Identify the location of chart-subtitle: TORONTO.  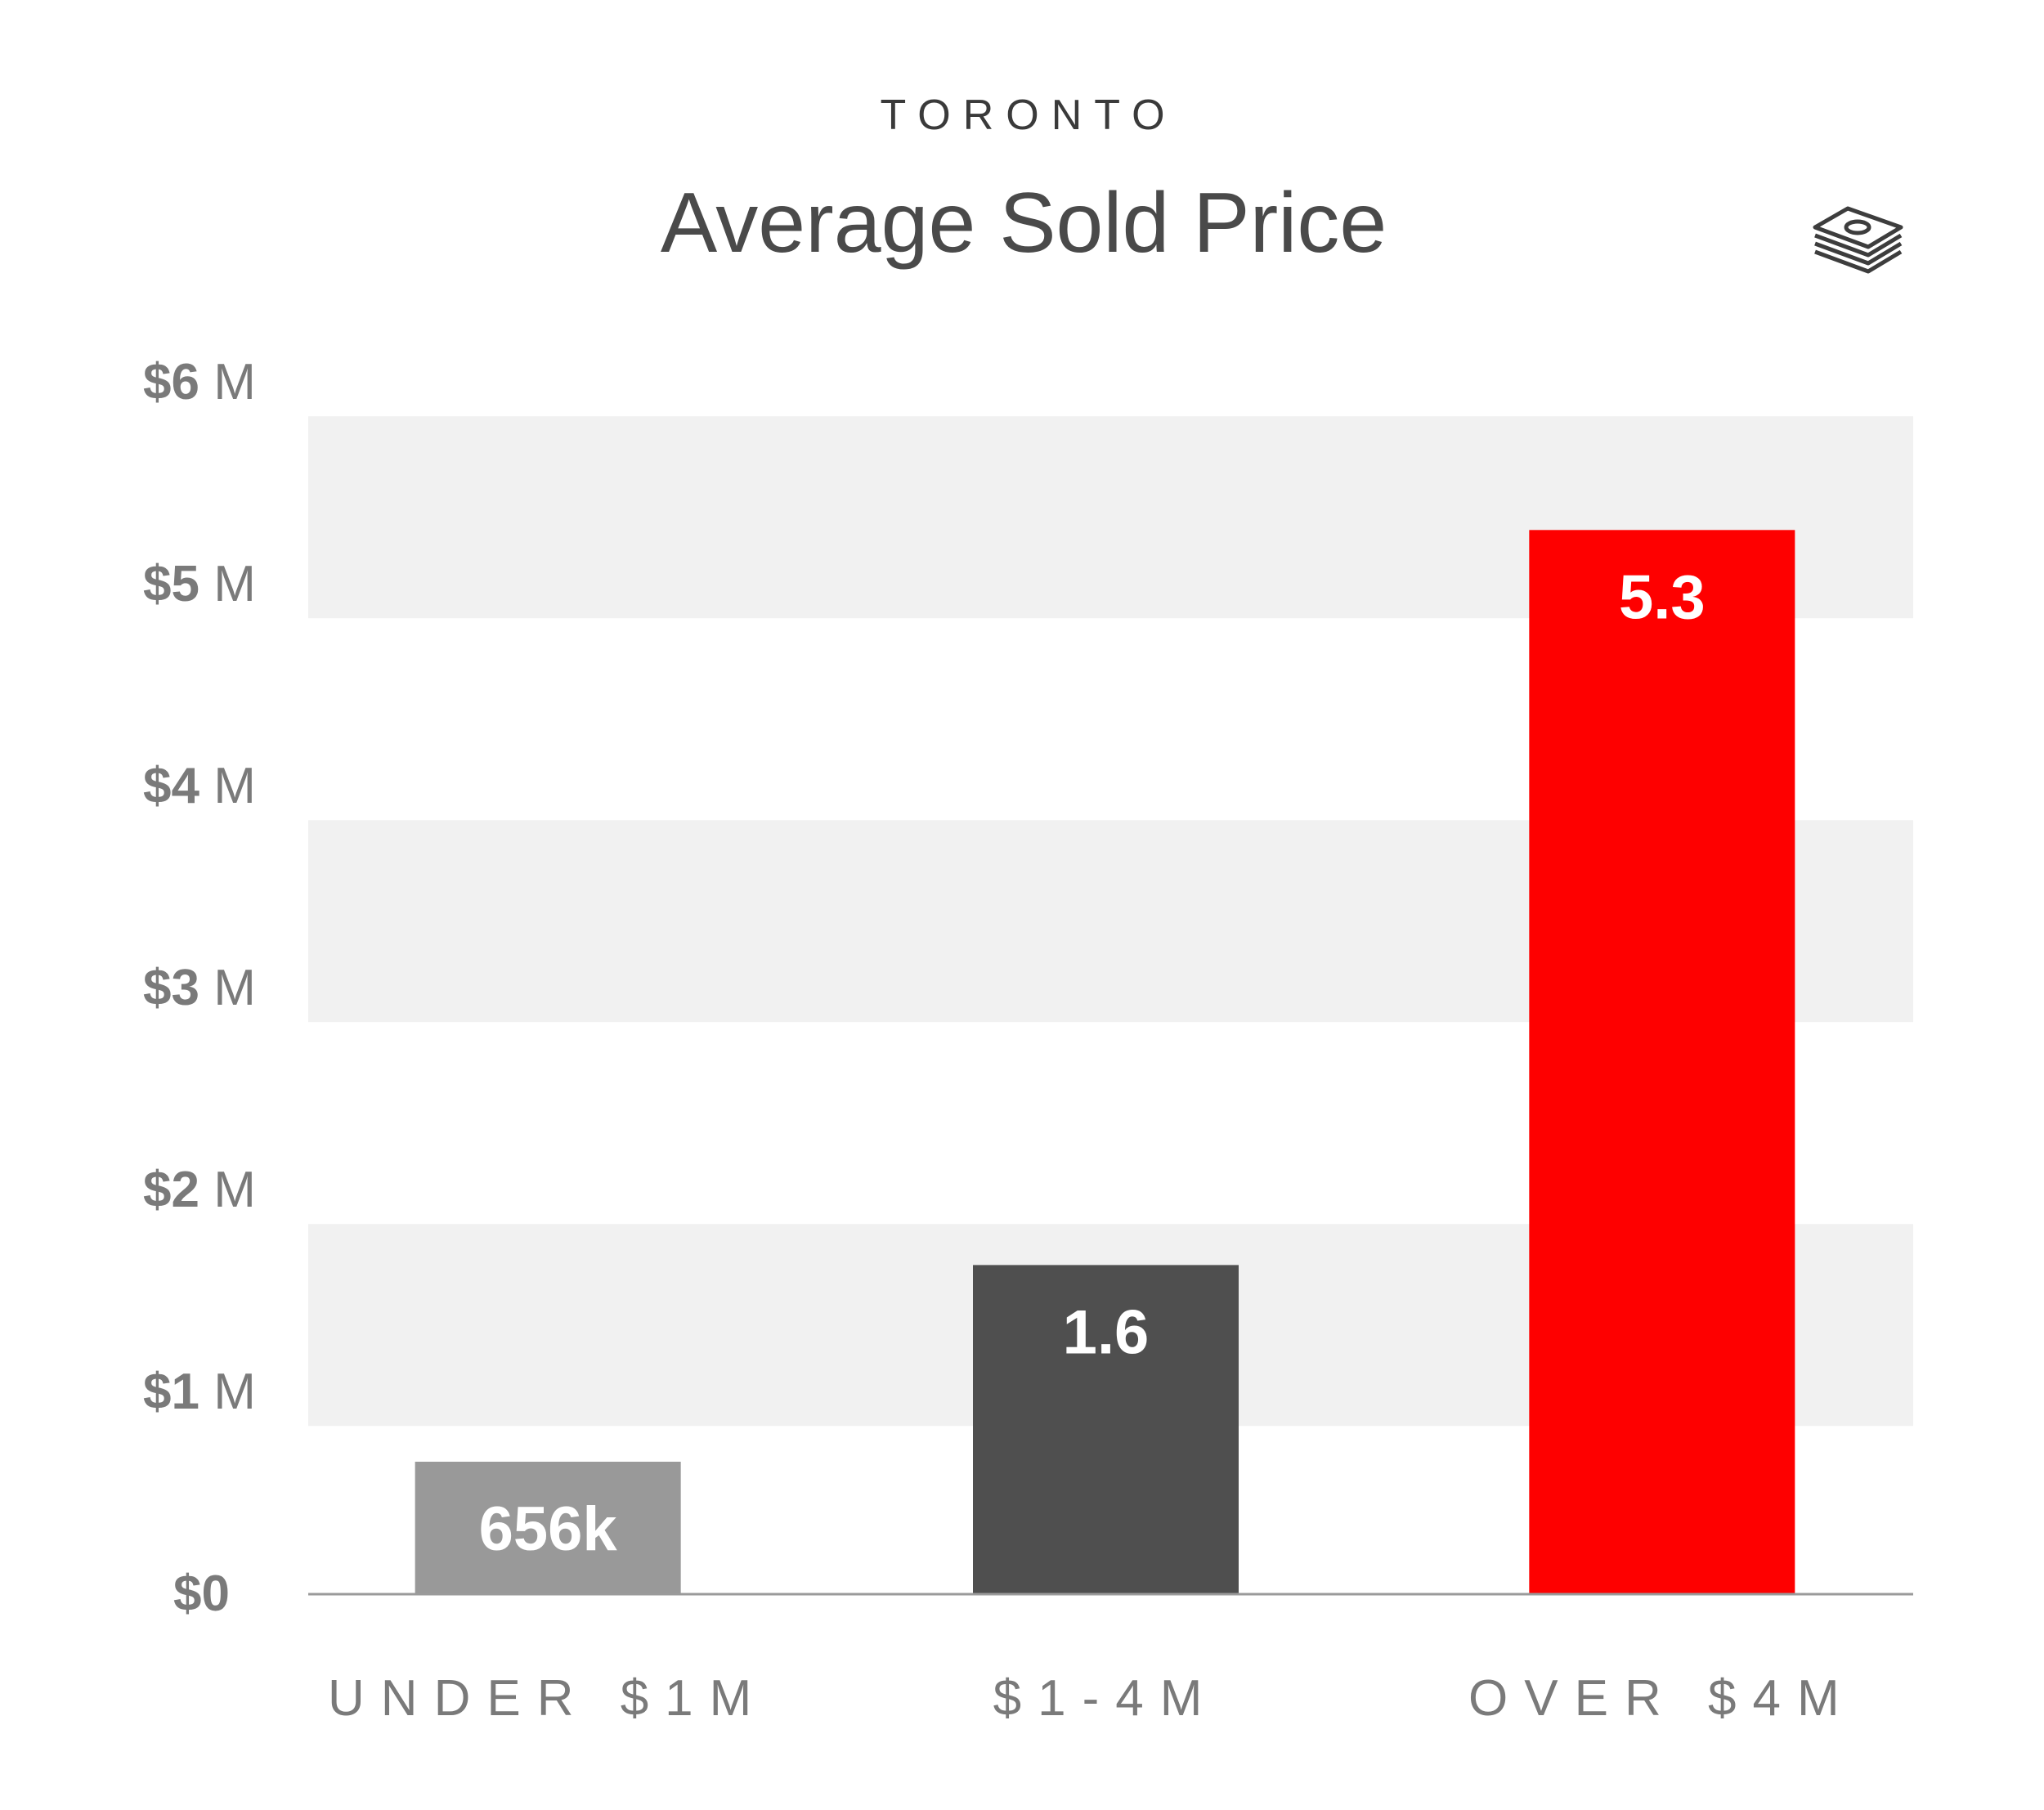
(1028, 115).